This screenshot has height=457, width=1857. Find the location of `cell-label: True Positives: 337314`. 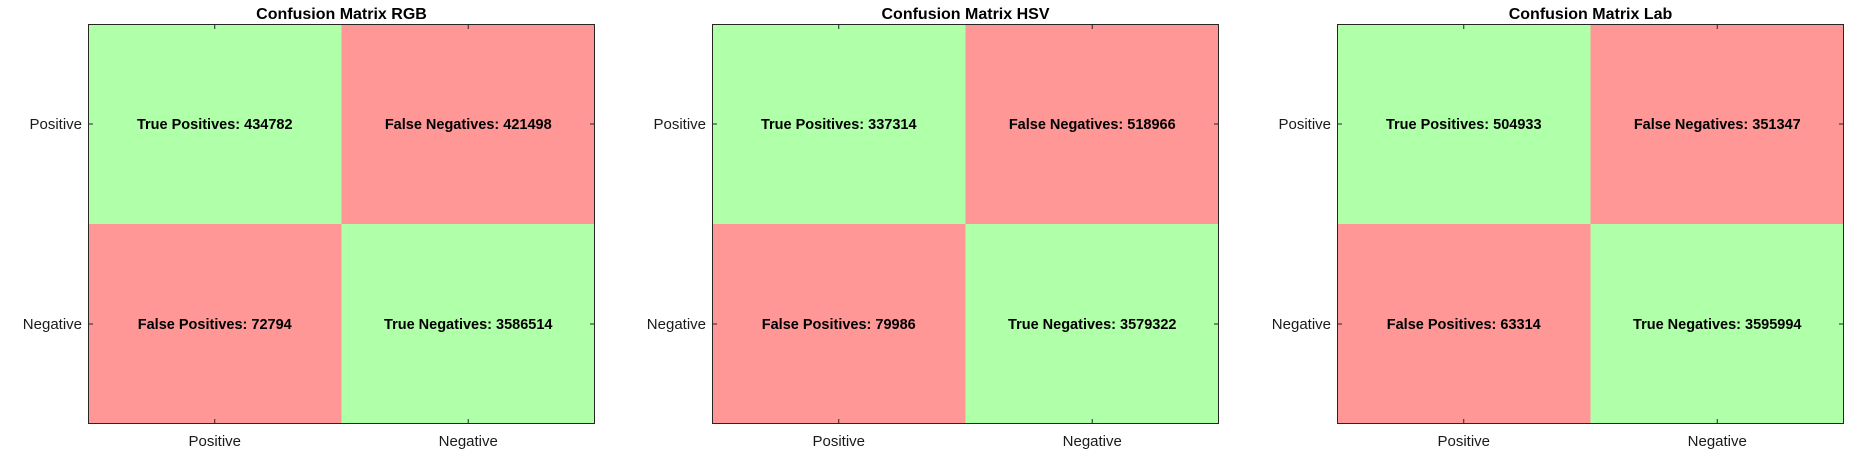

cell-label: True Positives: 337314 is located at coordinates (839, 125).